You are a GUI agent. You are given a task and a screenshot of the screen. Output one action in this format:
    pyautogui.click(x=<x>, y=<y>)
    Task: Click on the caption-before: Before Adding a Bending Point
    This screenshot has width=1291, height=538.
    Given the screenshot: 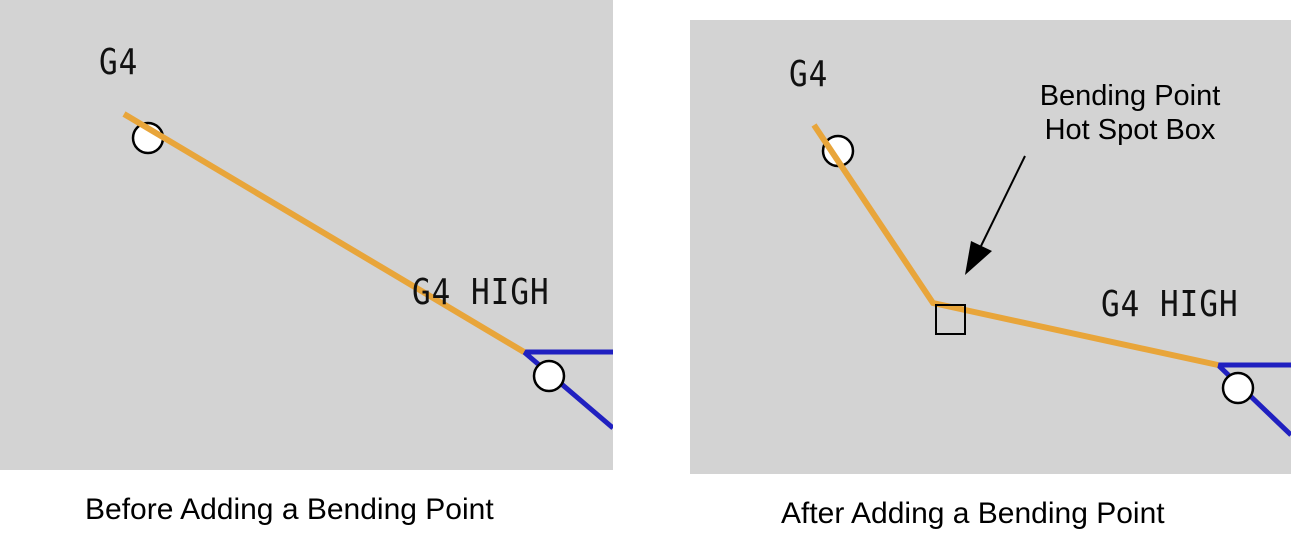 What is the action you would take?
    pyautogui.click(x=289, y=509)
    